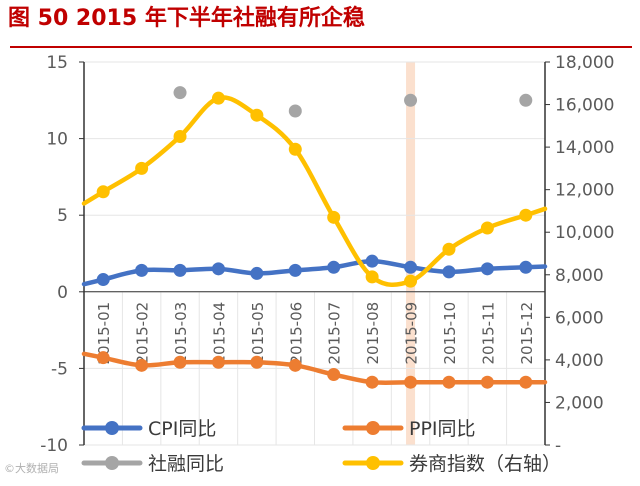 The width and height of the screenshot is (640, 486). Describe the element at coordinates (258, 333) in the screenshot. I see `x-tick-label: 2015-05` at that location.